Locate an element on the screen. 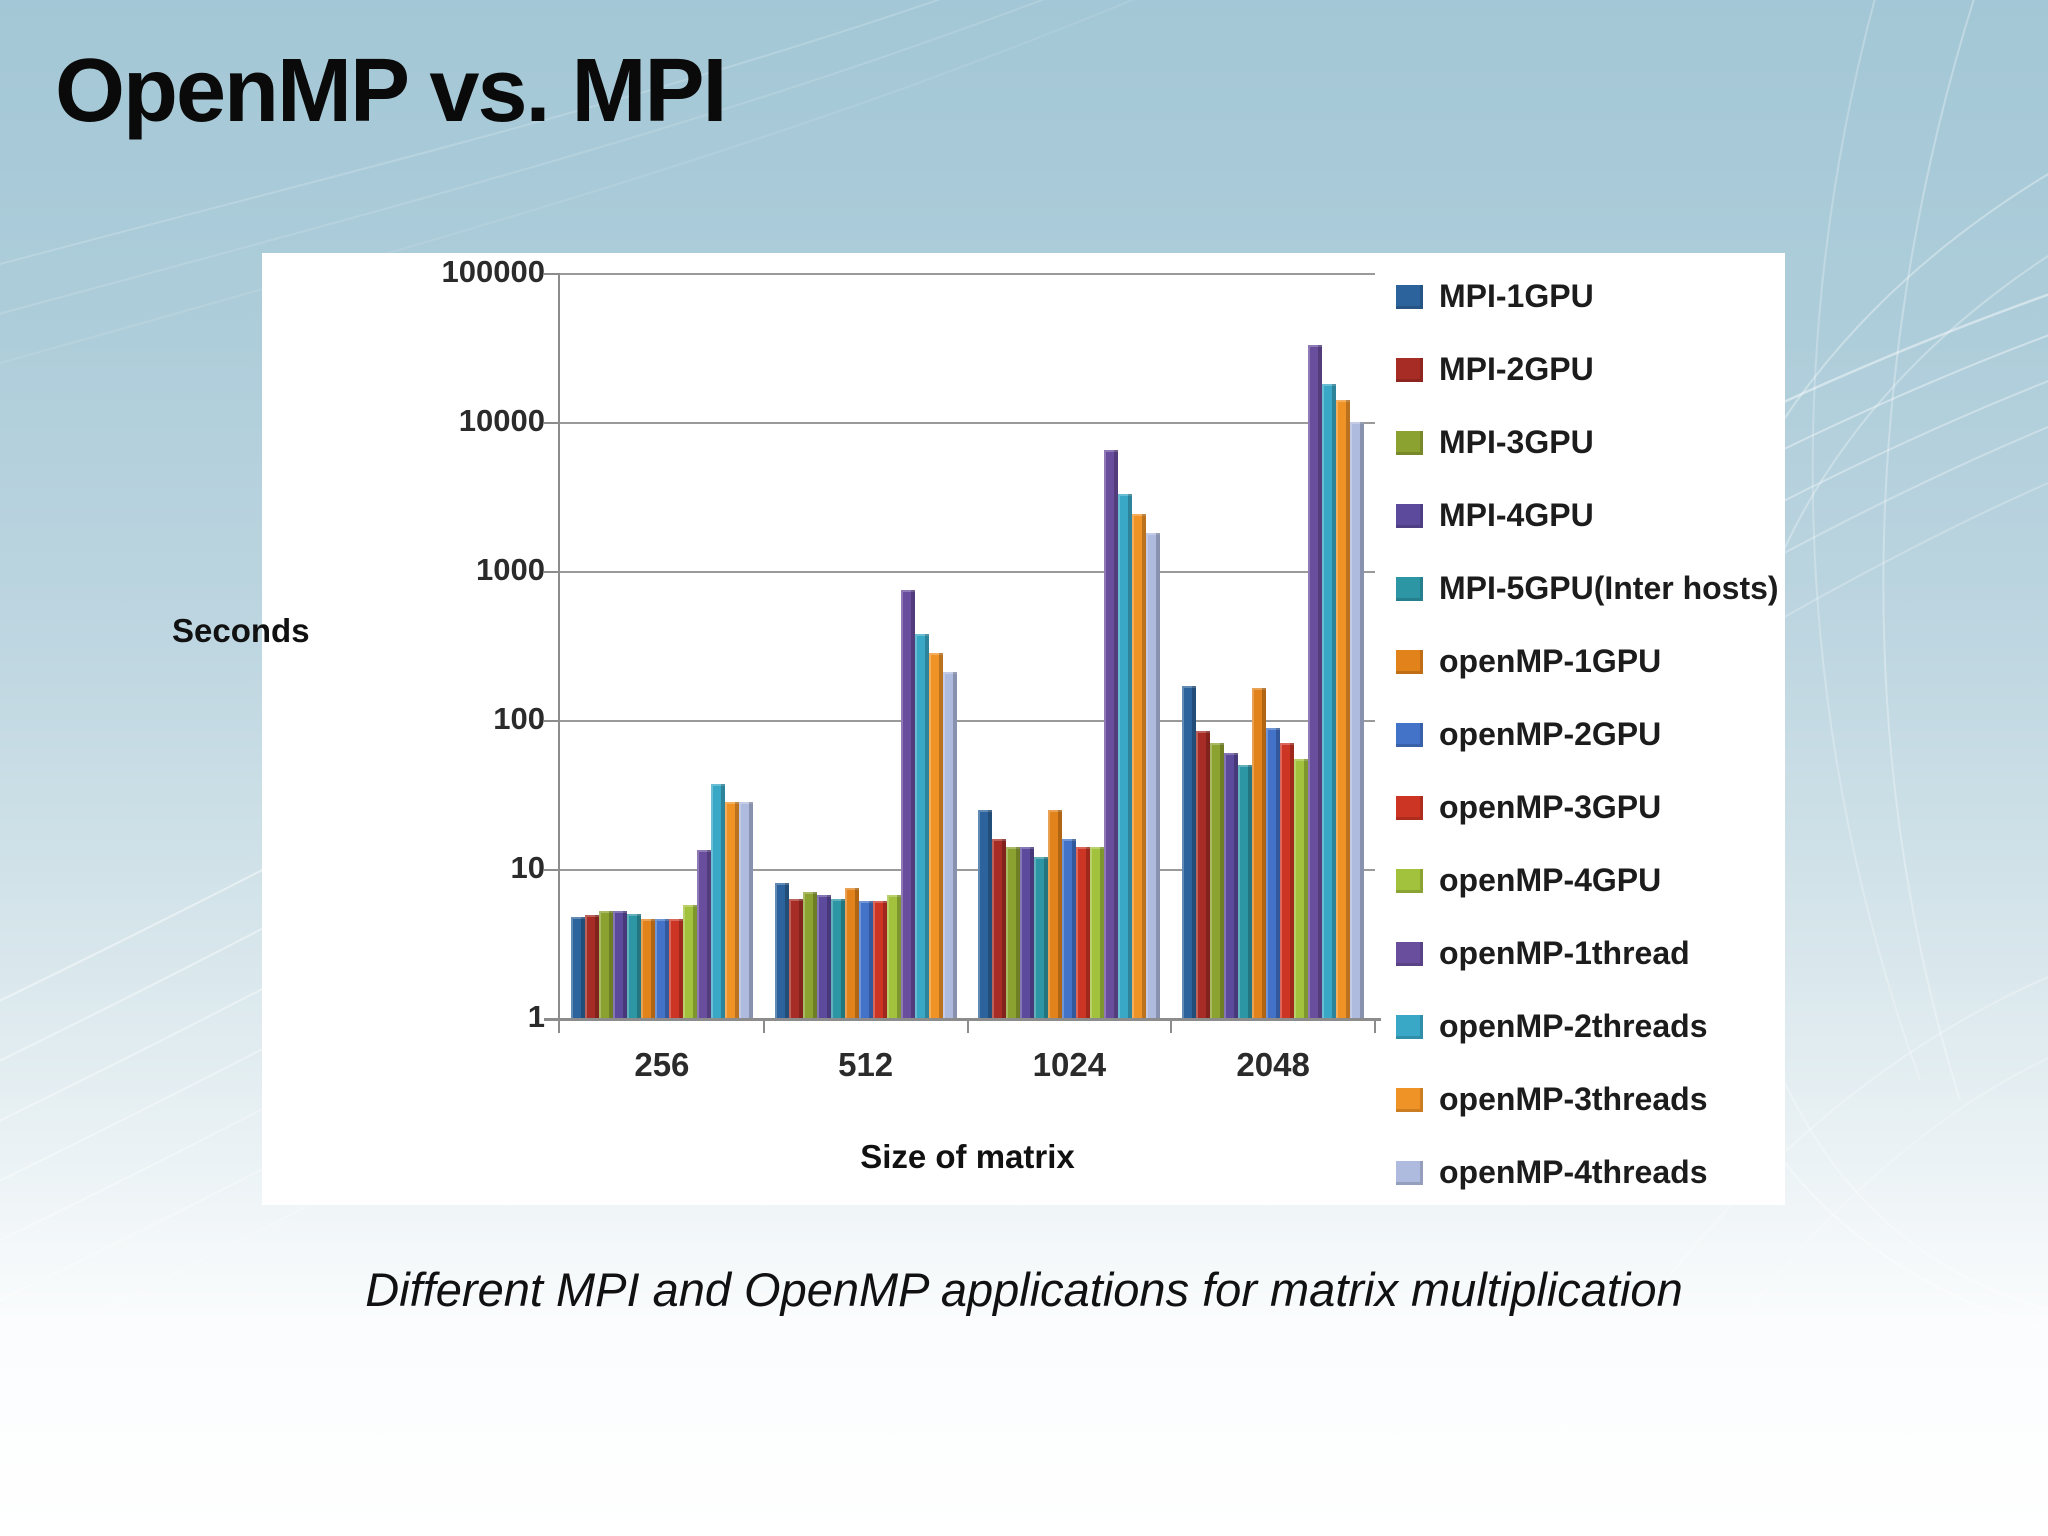 This screenshot has height=1536, width=2048. legend-item-openMP-4GPU: openMP-4GPU is located at coordinates (1528, 880).